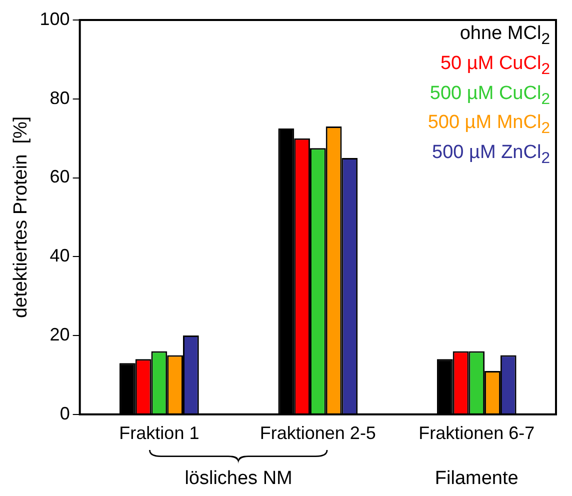 The width and height of the screenshot is (572, 496). I want to click on text: 50 µM CuCl$_{2}$, so click(494, 66).